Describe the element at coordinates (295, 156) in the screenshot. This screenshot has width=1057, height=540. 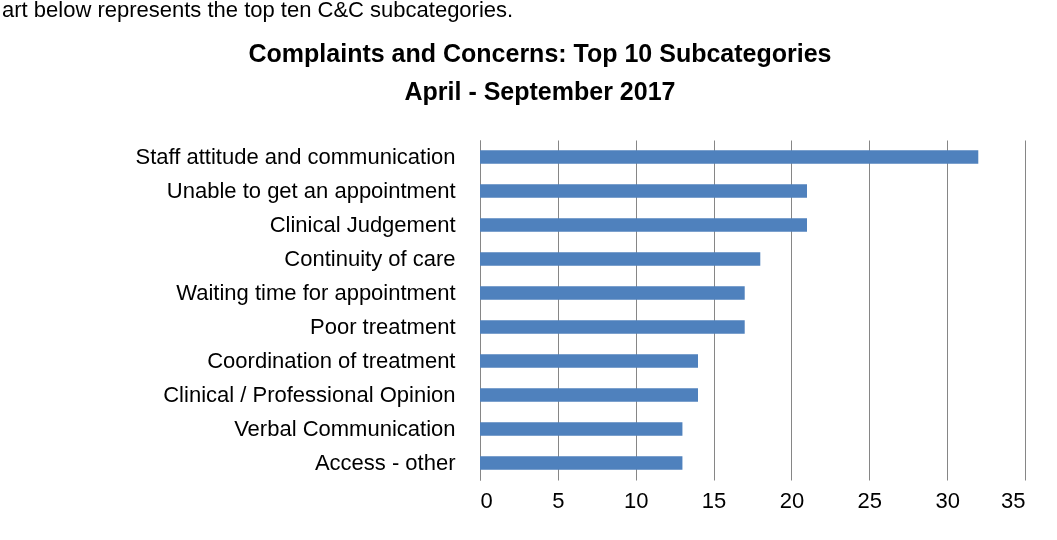
I see `y-tick-label: Staff attitude and communication` at that location.